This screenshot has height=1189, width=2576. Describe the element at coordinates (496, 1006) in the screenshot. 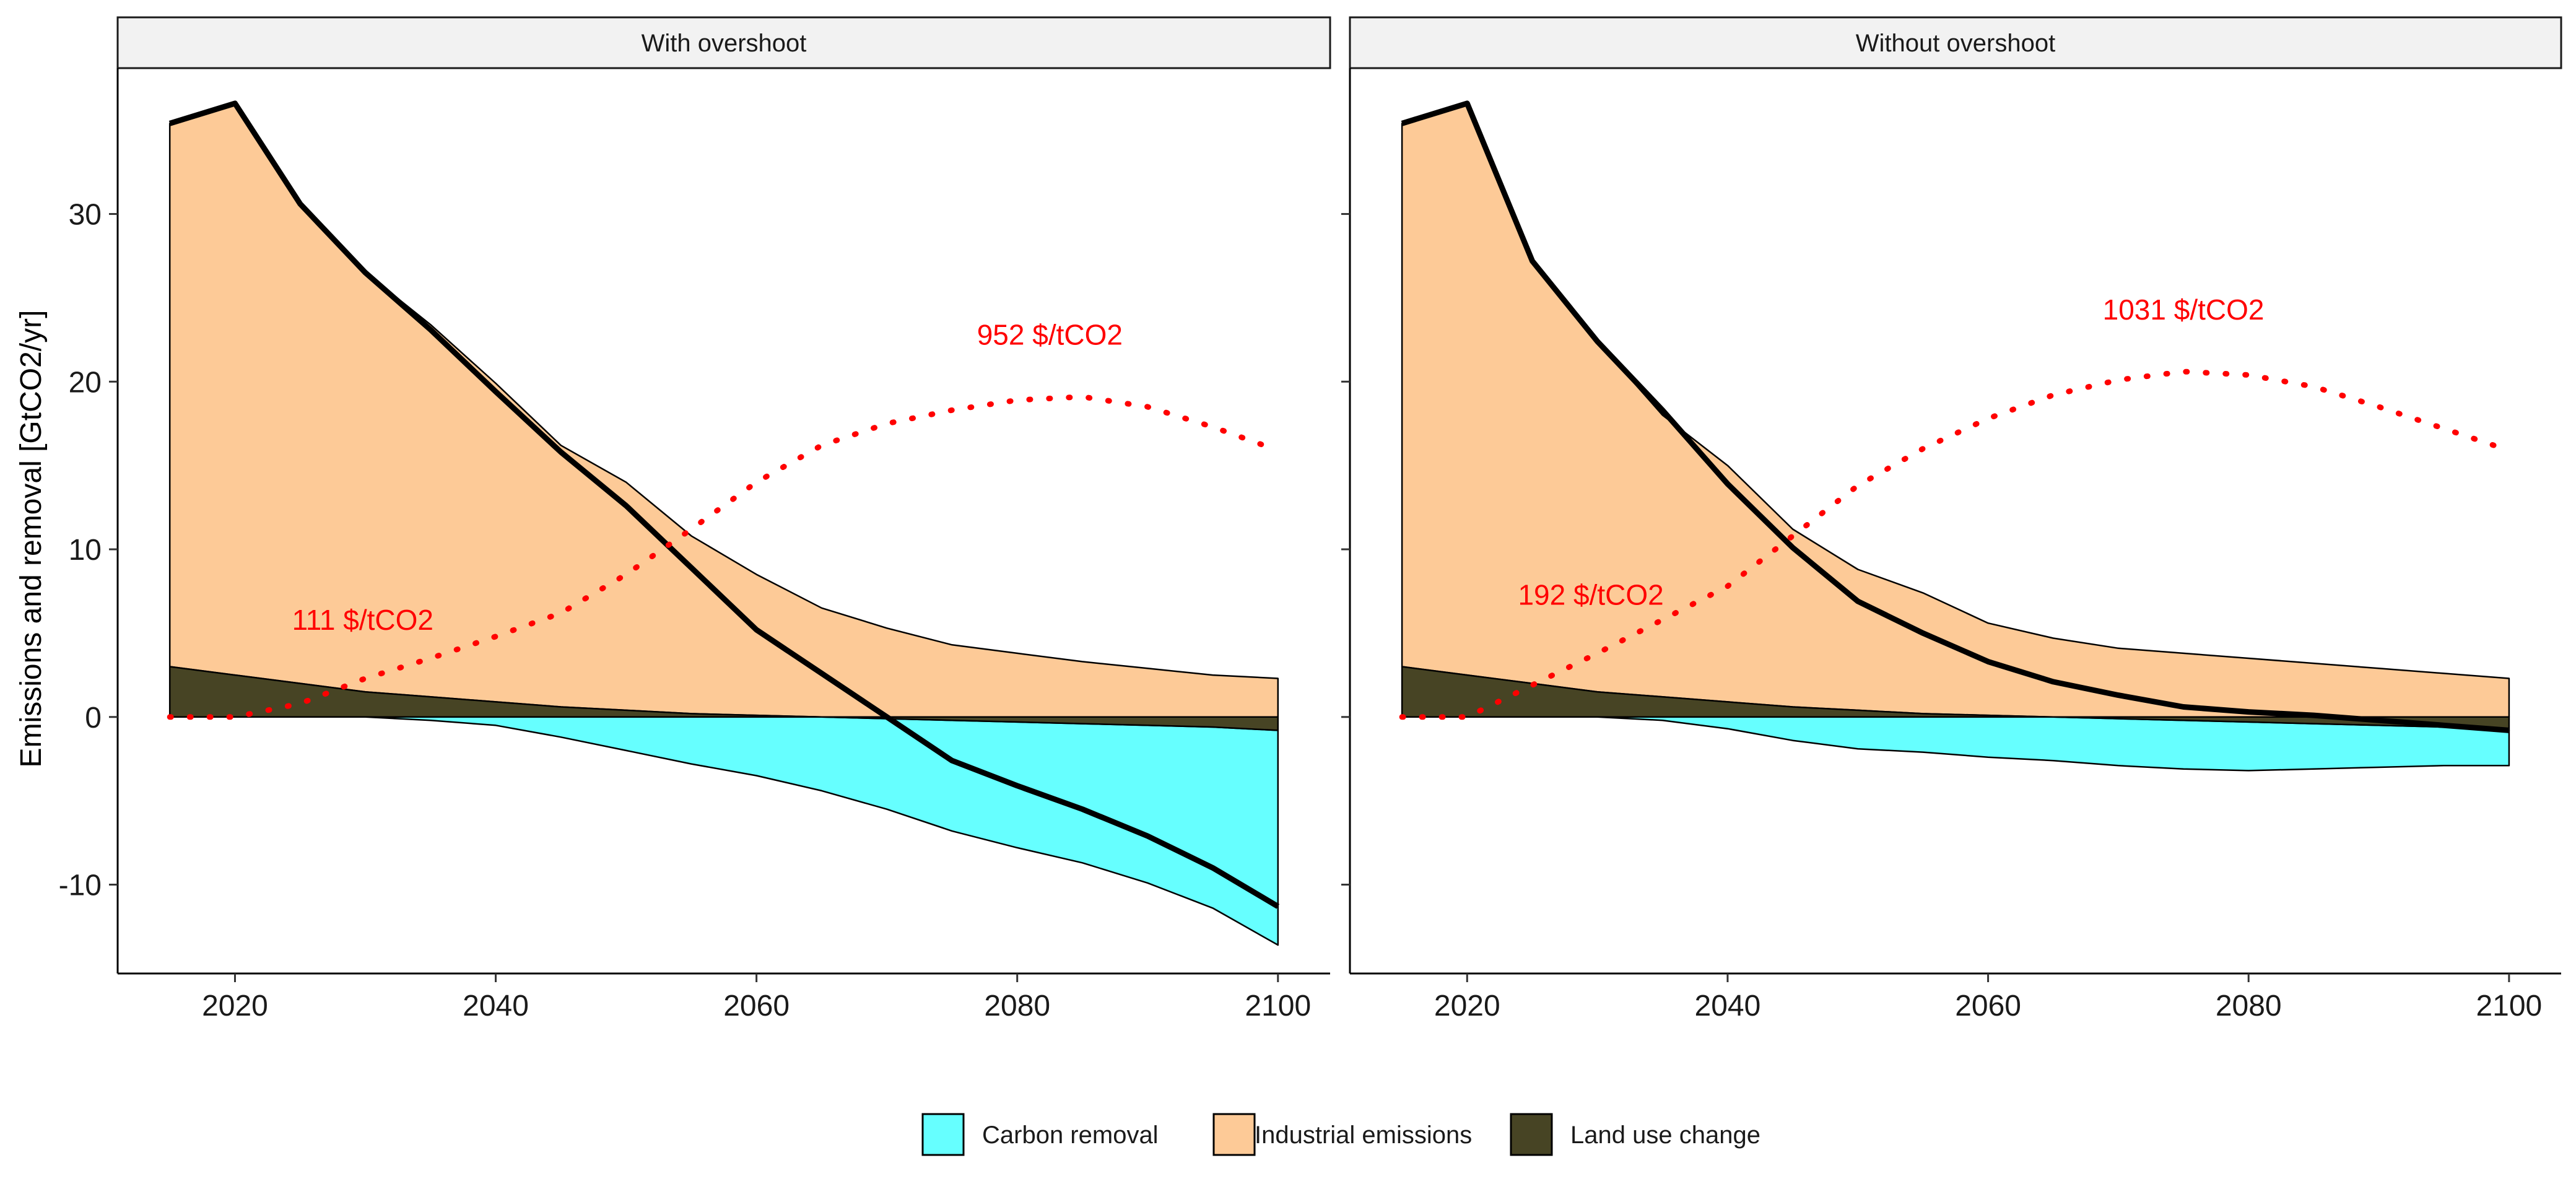

I see `x-tick-label-with-overshoot-2040: 2040` at that location.